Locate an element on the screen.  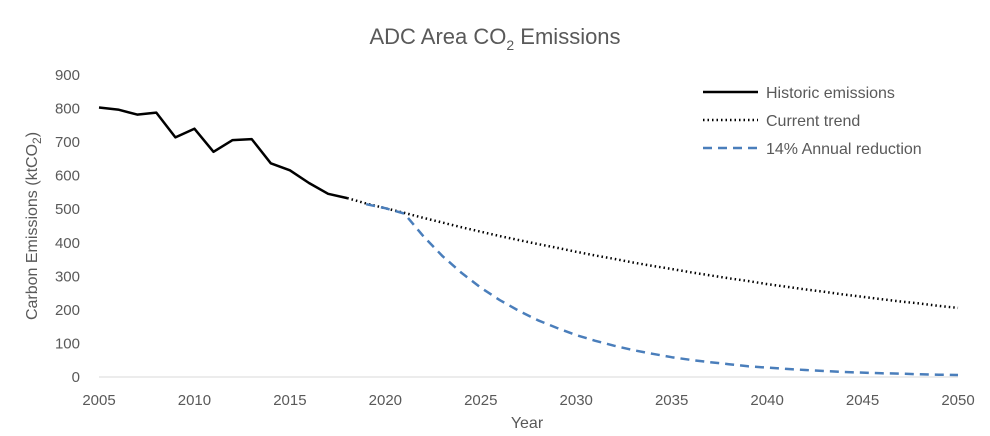
y-axis-title: Carbon Emissions (ktCO2) is located at coordinates (34, 226).